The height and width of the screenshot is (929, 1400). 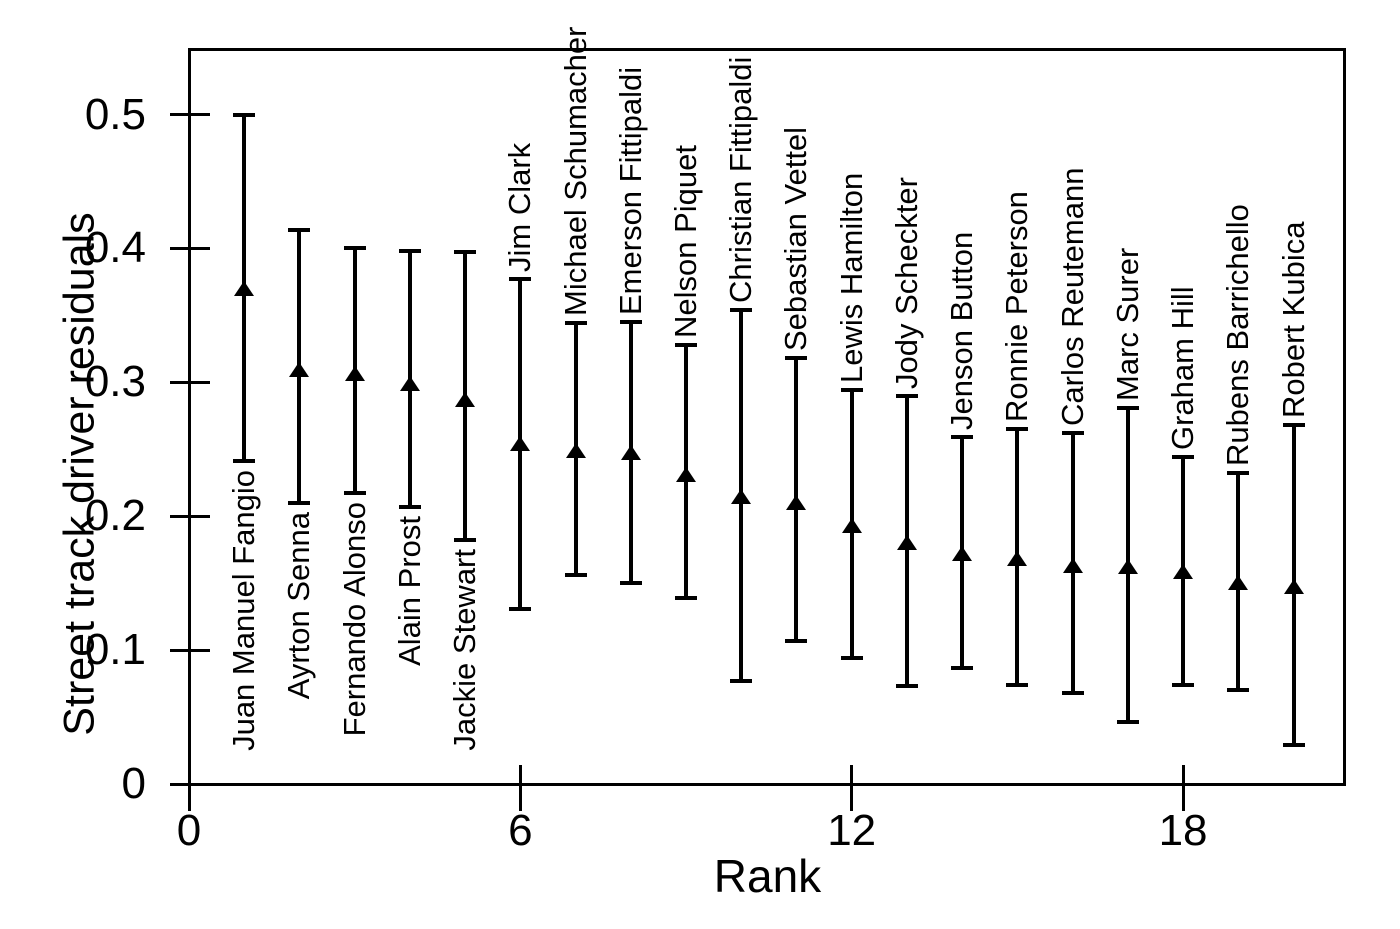 What do you see at coordinates (409, 590) in the screenshot?
I see `driver-label: Alain Prost` at bounding box center [409, 590].